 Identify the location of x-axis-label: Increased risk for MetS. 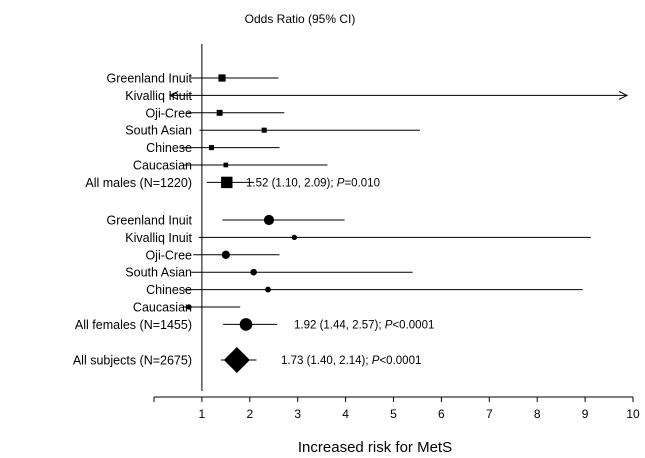
(375, 447).